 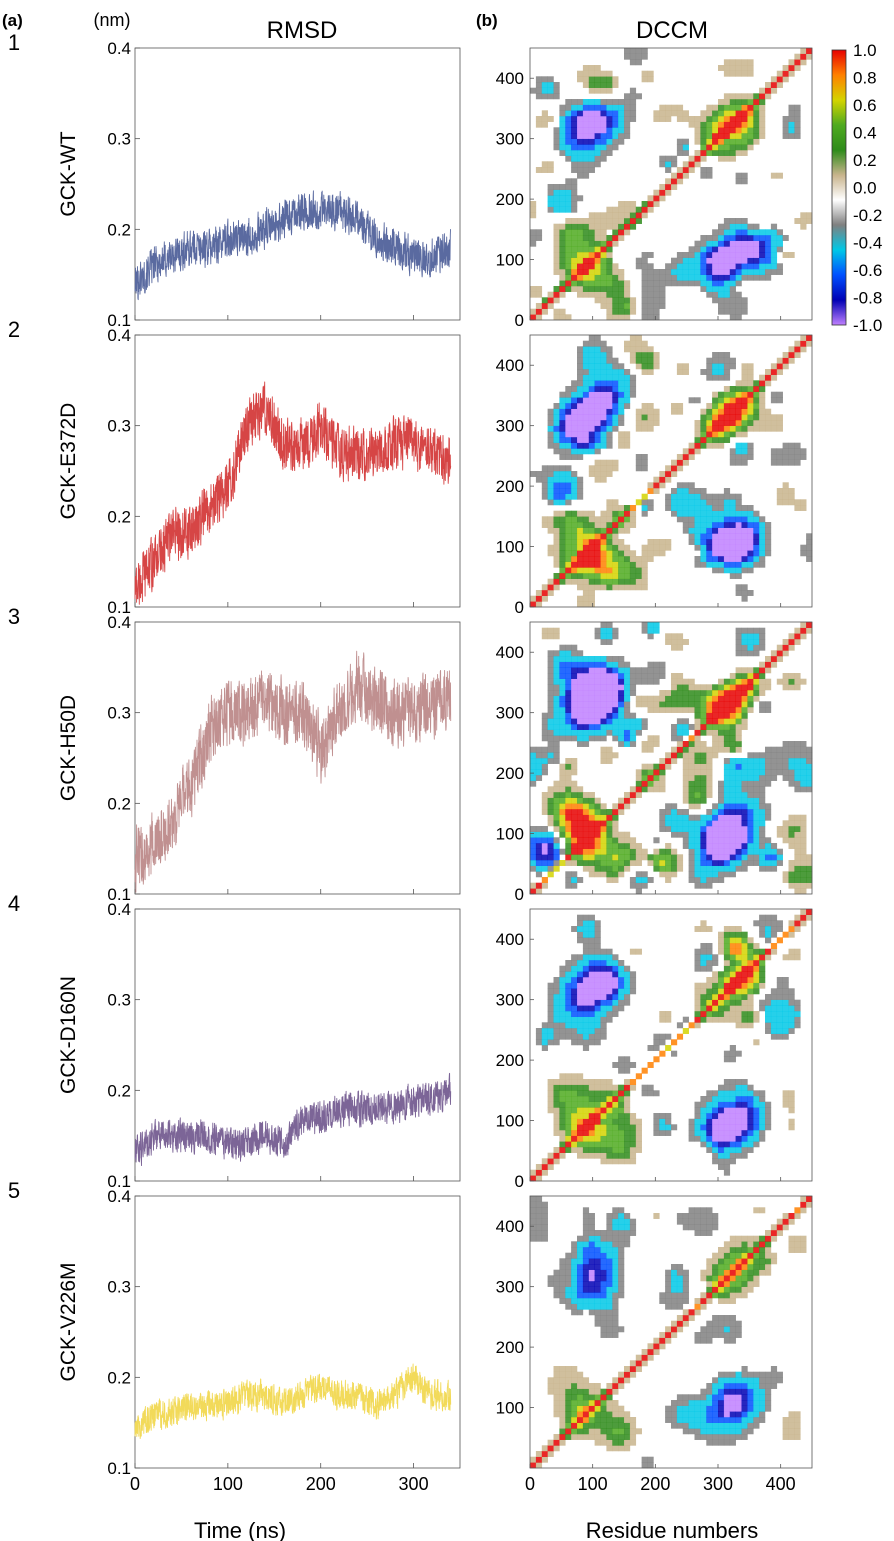 I want to click on dccm-frame, so click(x=671, y=184).